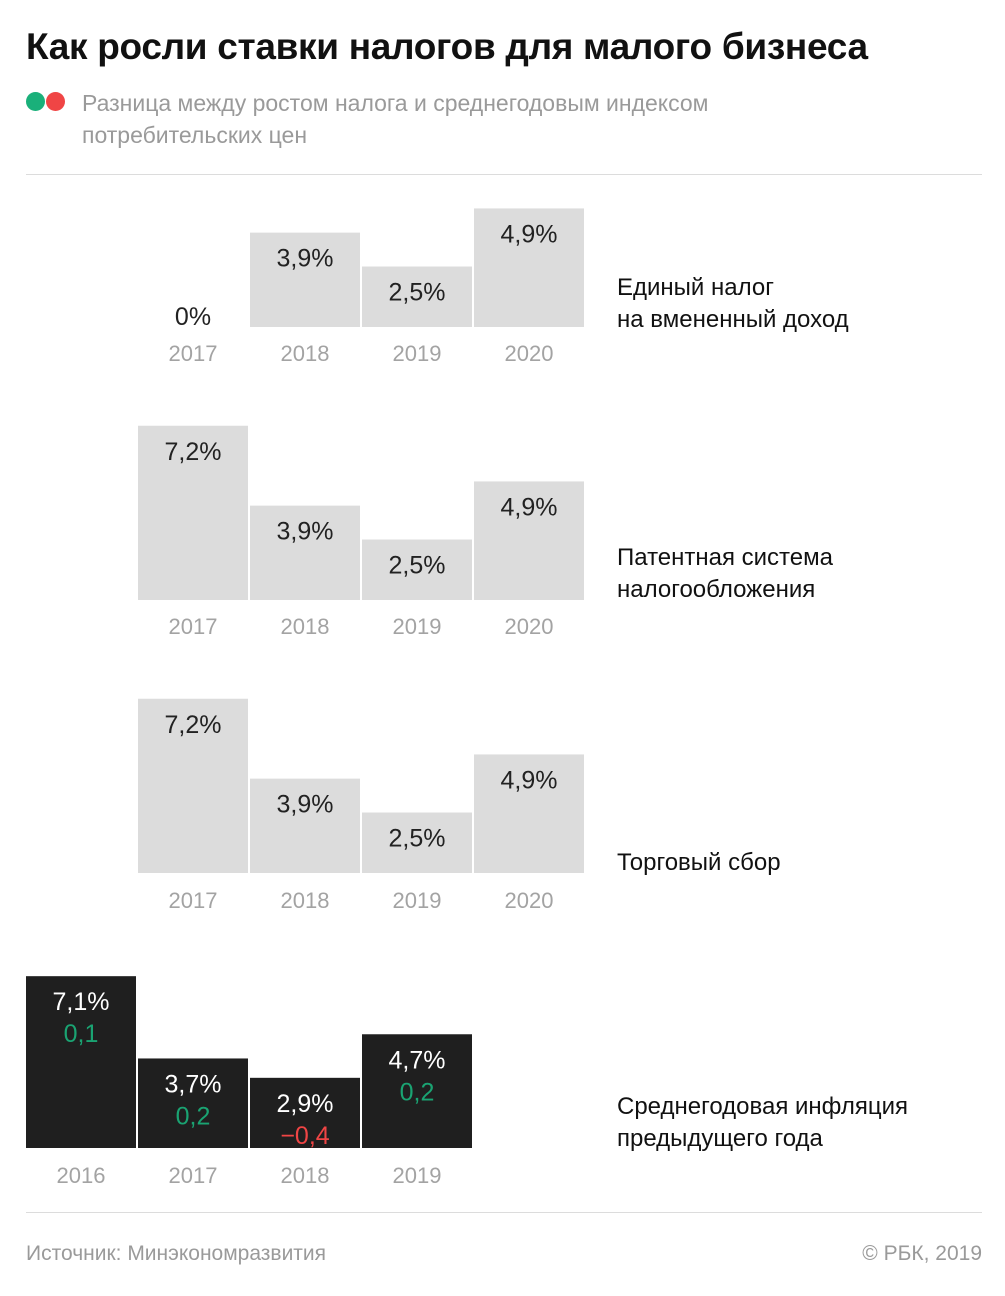  I want to click on tick-label-0-2020: 2020, so click(529, 353).